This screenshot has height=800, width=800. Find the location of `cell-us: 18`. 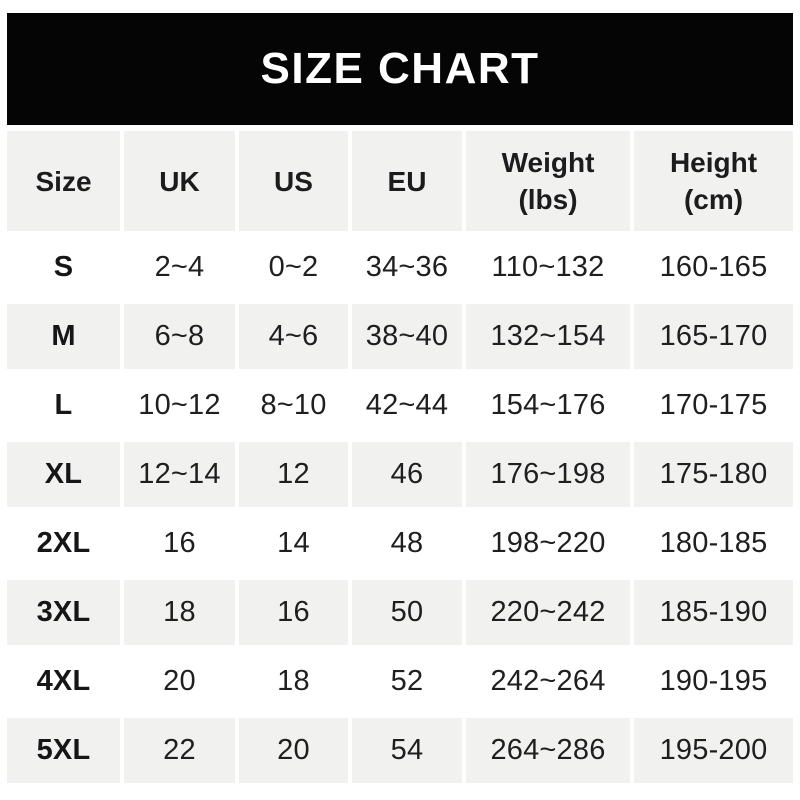

cell-us: 18 is located at coordinates (293, 681).